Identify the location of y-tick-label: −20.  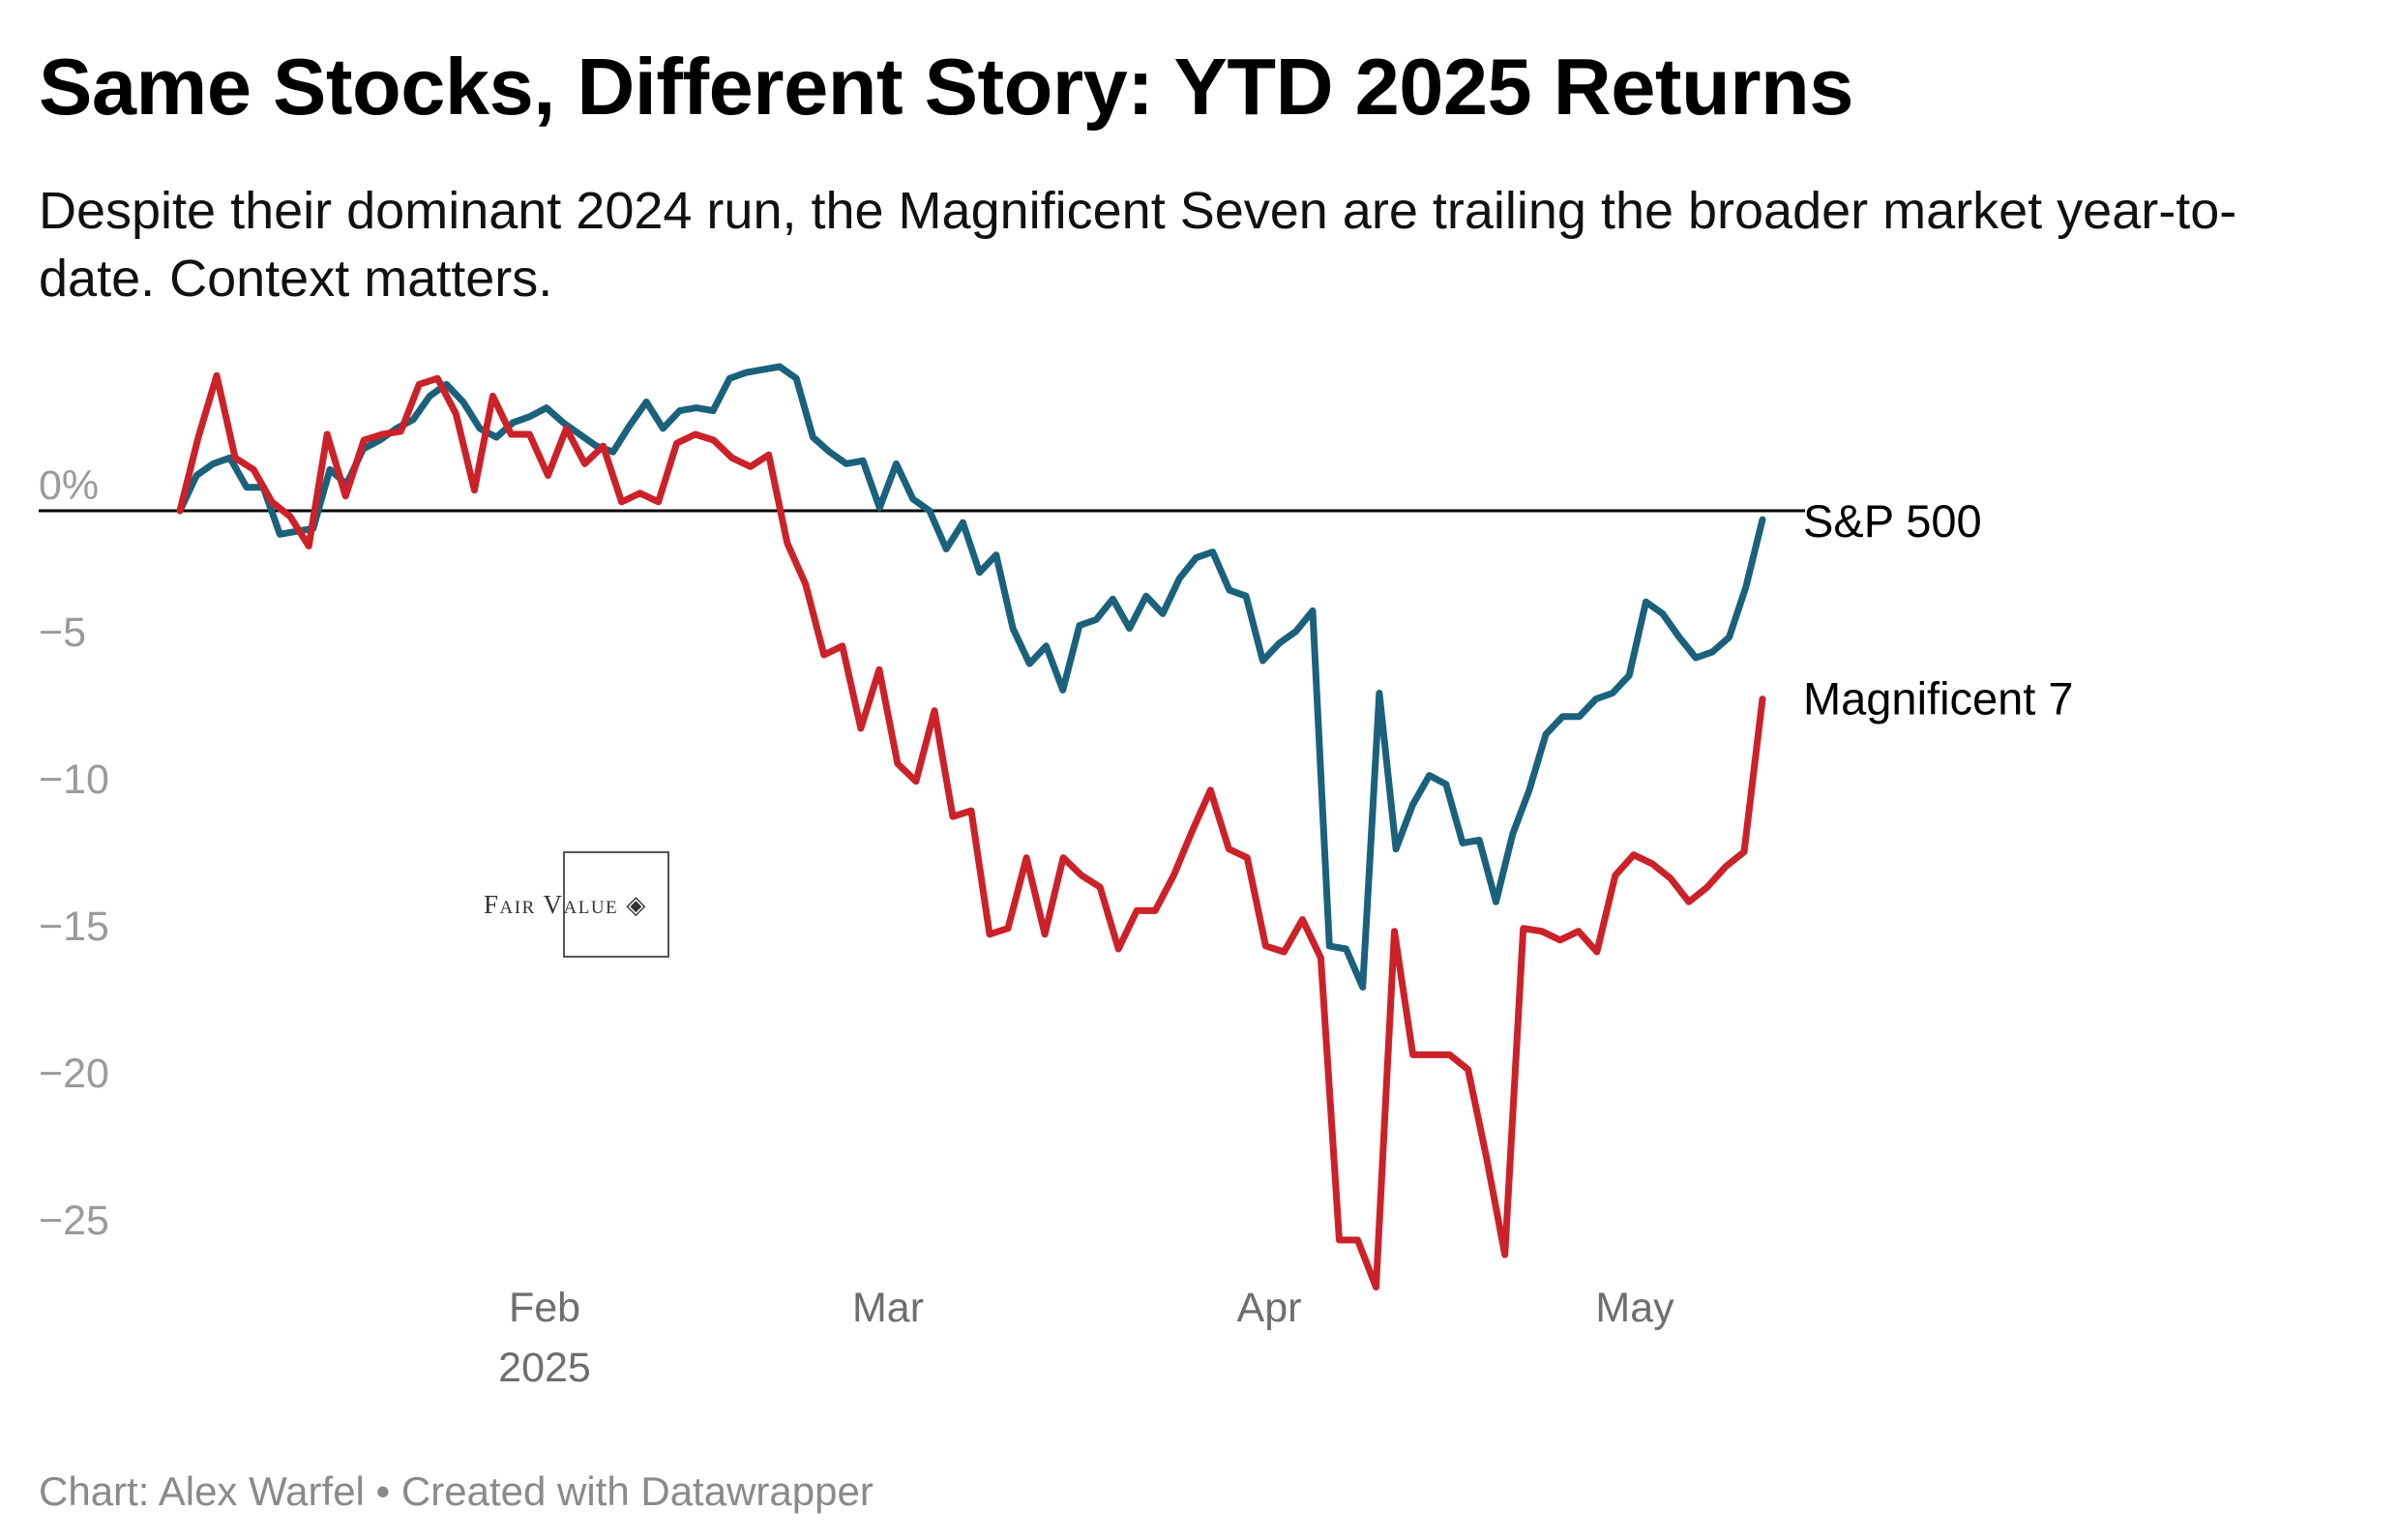
(74, 1074).